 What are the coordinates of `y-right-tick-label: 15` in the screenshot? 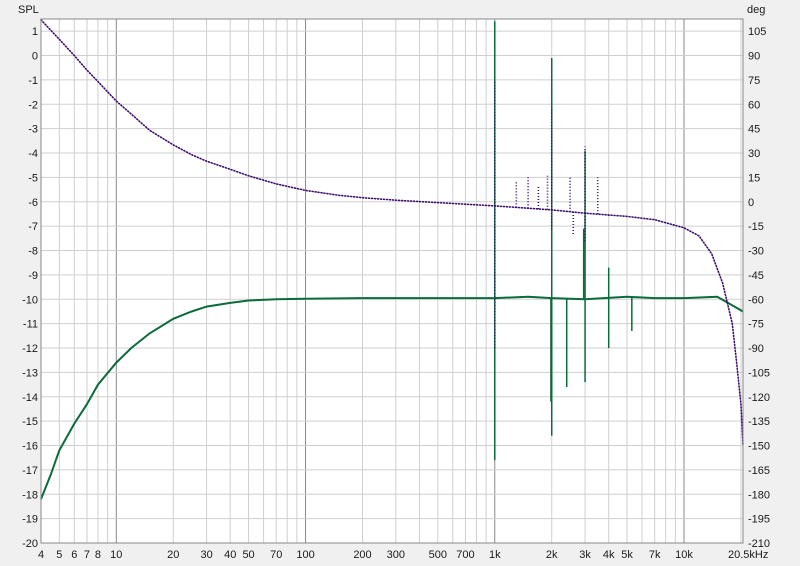 It's located at (754, 178).